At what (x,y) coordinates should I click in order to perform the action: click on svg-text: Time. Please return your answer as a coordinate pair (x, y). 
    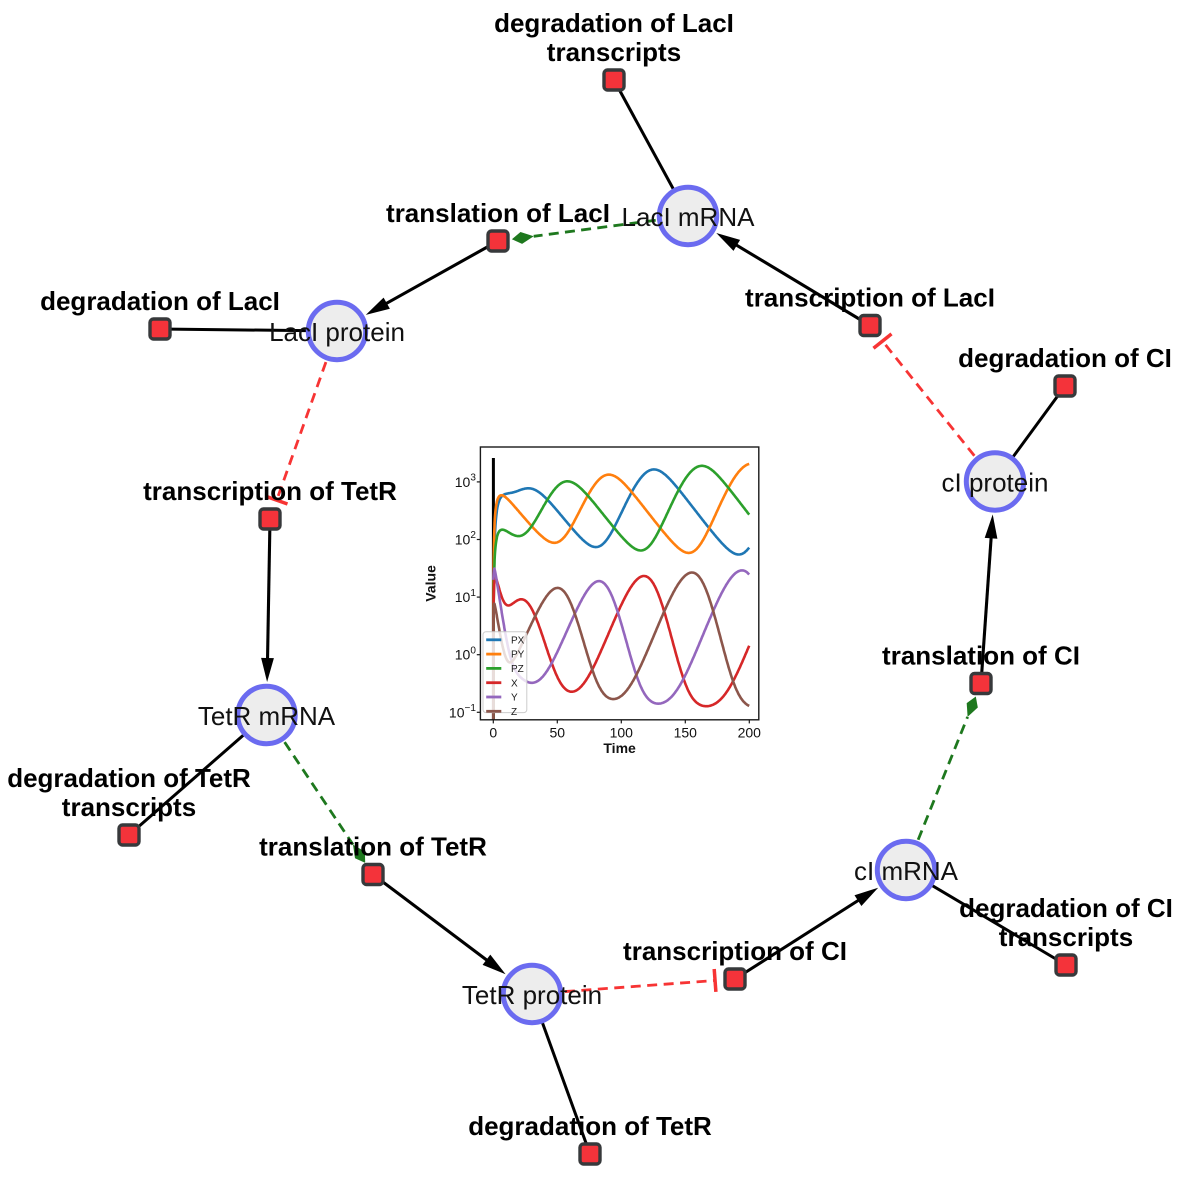
    Looking at the image, I should click on (619, 748).